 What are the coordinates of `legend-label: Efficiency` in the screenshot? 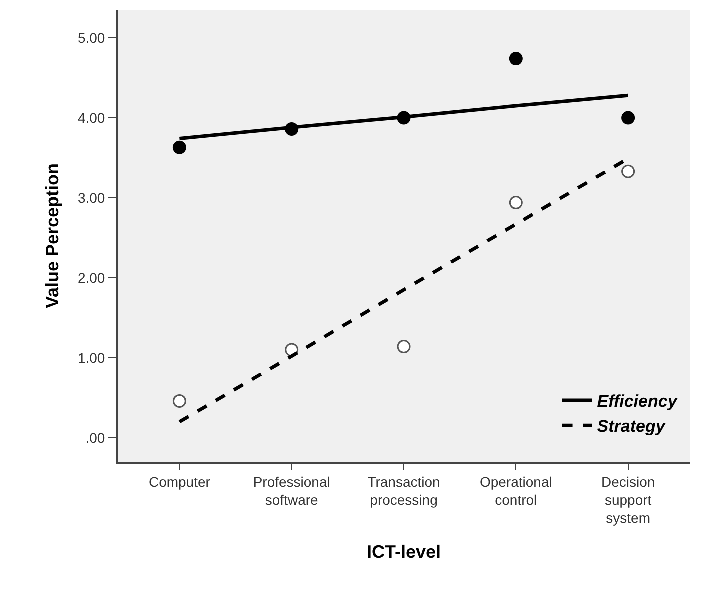 It's located at (638, 402).